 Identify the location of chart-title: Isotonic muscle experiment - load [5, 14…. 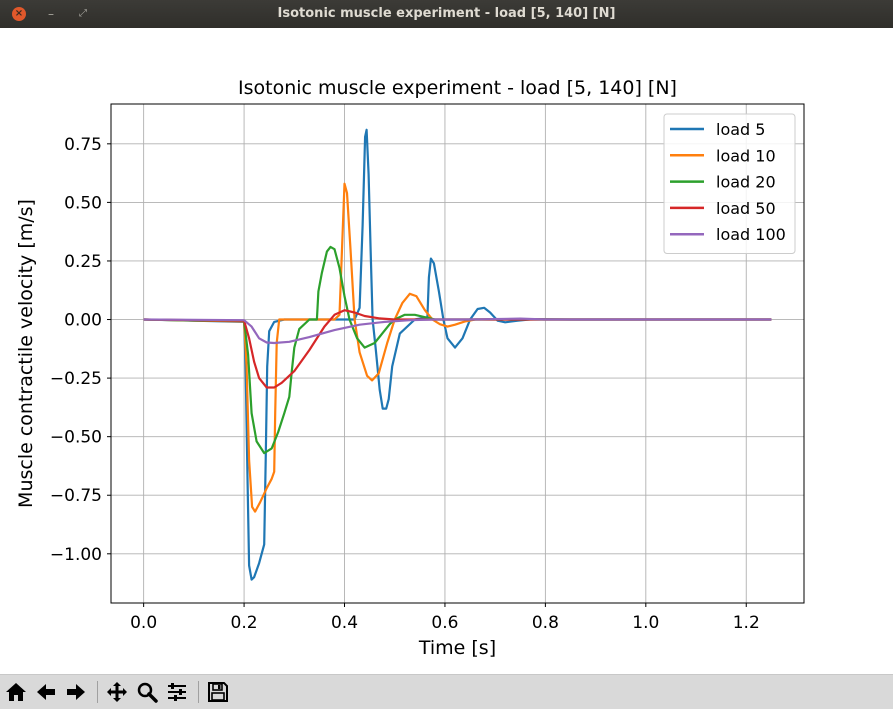
(457, 88).